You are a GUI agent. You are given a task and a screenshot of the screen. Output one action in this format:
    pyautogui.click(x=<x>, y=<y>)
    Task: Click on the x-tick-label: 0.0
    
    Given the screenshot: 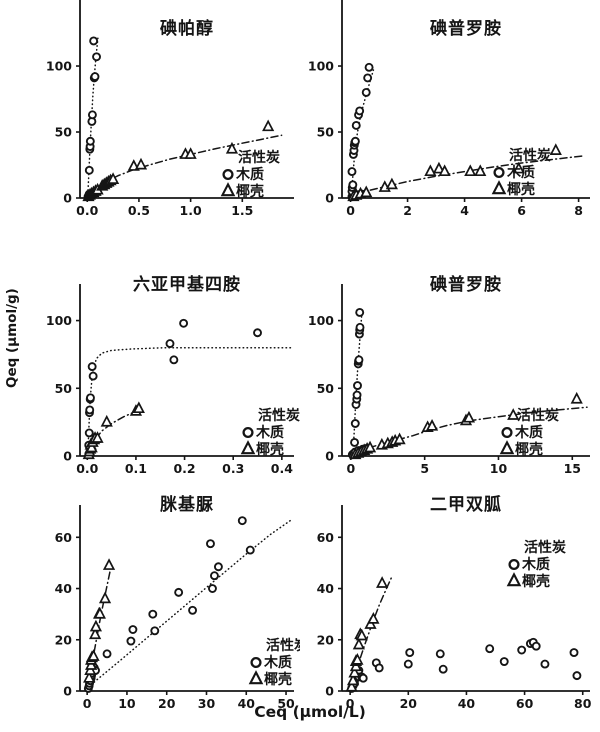 What is the action you would take?
    pyautogui.click(x=87, y=210)
    